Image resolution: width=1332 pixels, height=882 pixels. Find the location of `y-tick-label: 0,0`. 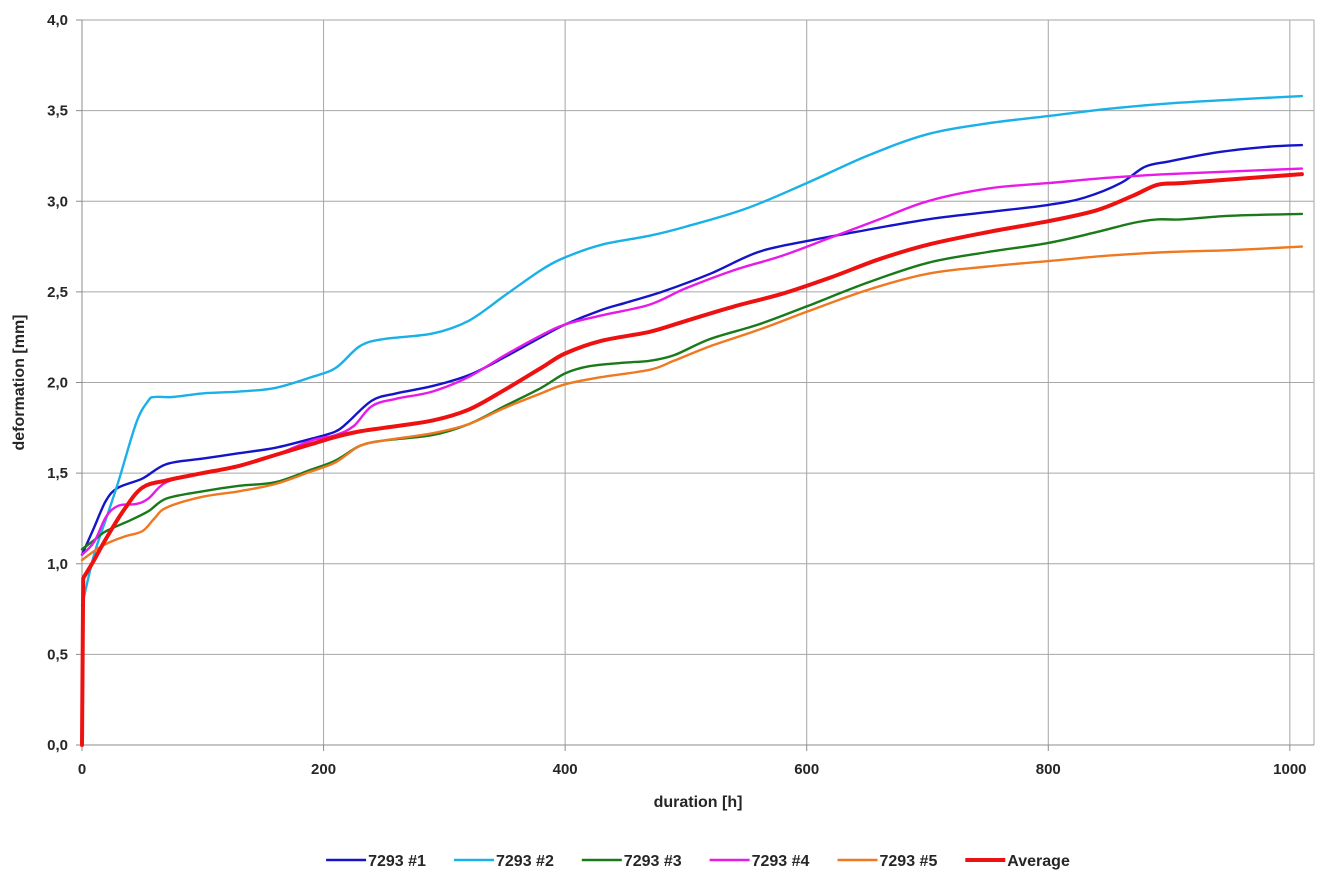

y-tick-label: 0,0 is located at coordinates (57, 745).